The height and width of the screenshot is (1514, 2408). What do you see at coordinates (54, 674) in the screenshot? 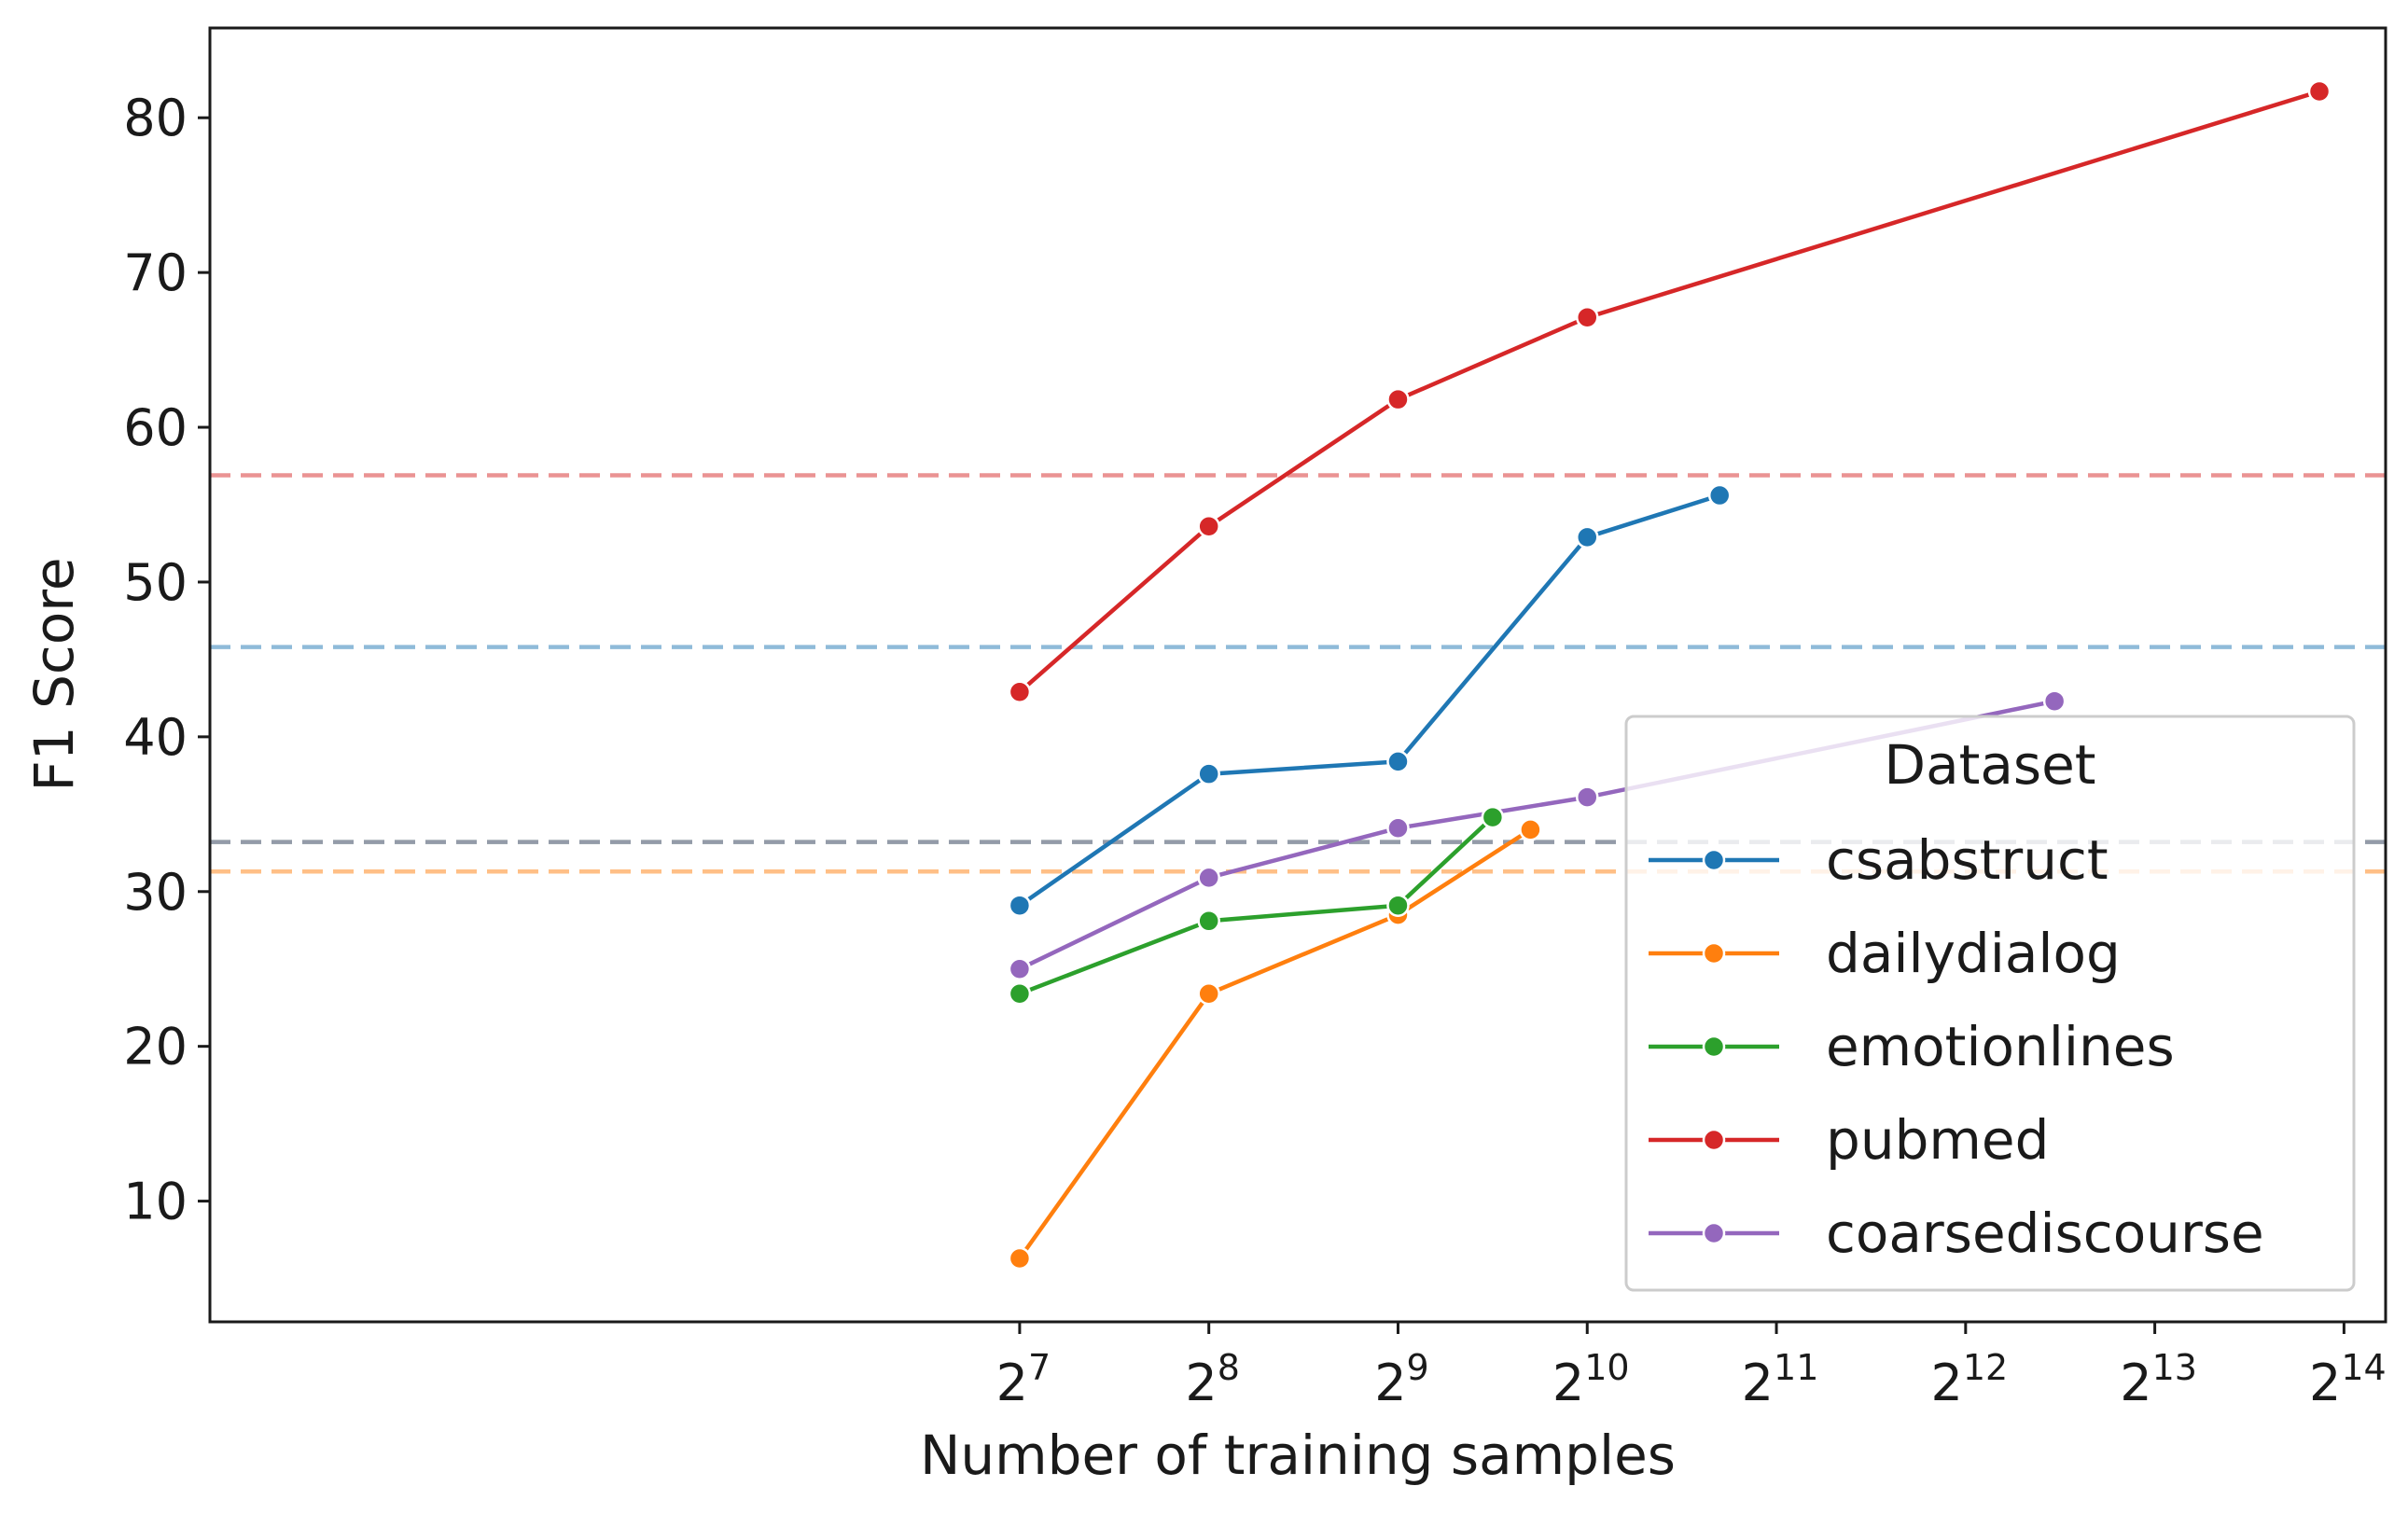
I see `y-axis-title: F1 Score` at bounding box center [54, 674].